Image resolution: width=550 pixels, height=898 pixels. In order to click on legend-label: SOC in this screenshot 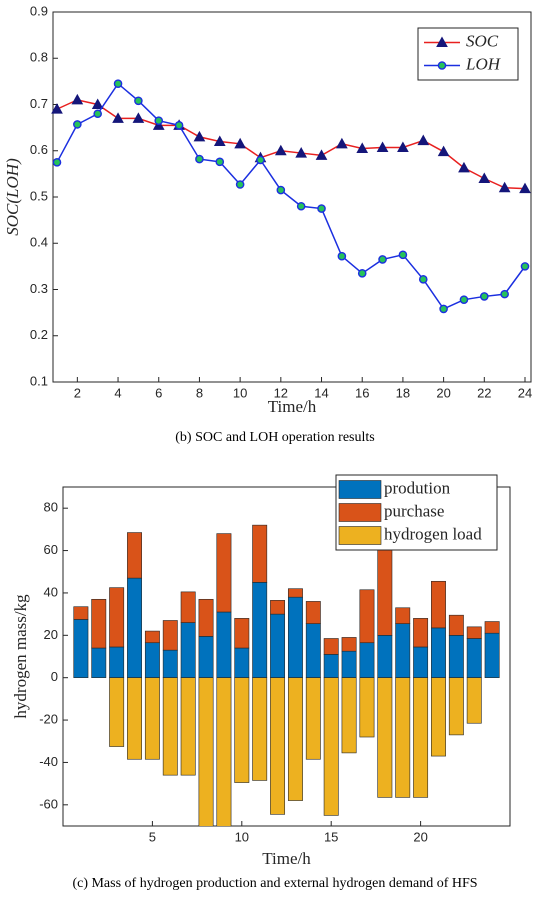, I will do `click(482, 40)`.